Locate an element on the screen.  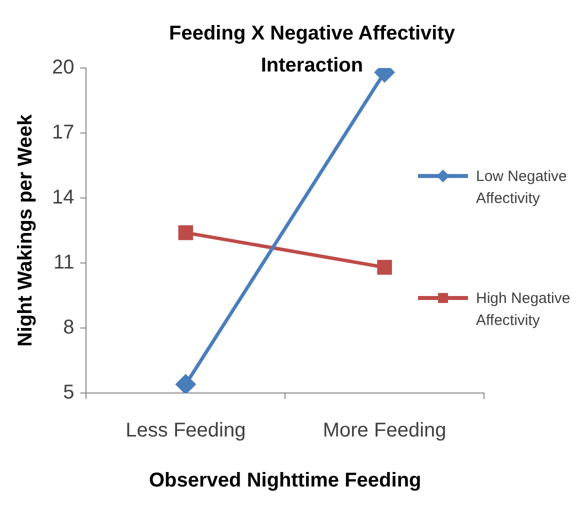
x-axis-title: Observed Nighttime Feeding is located at coordinates (285, 481).